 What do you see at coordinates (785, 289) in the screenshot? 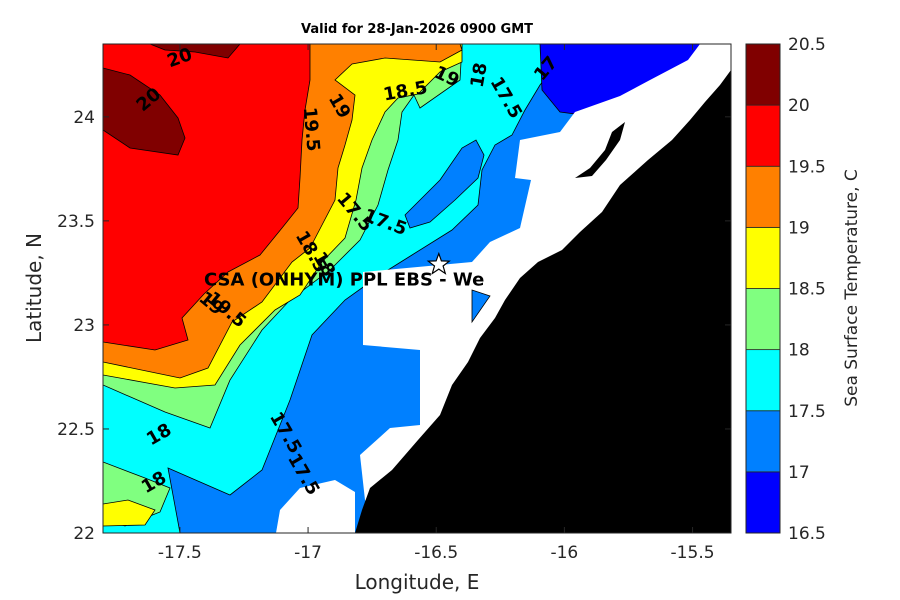
I see `colorbar: 16.5 17 17.5 18 18.5 19 19.5 20 20.5` at bounding box center [785, 289].